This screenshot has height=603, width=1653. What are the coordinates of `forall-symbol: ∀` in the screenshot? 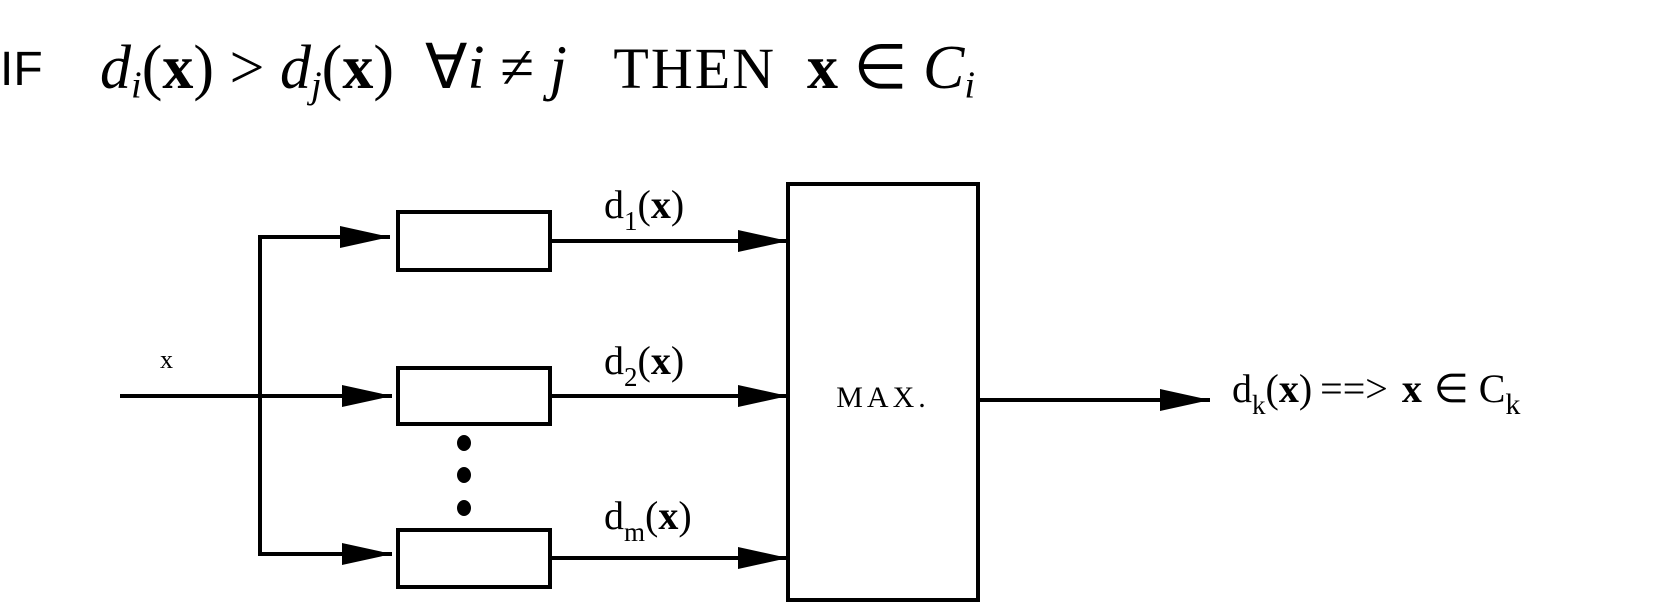 It's located at (446, 68).